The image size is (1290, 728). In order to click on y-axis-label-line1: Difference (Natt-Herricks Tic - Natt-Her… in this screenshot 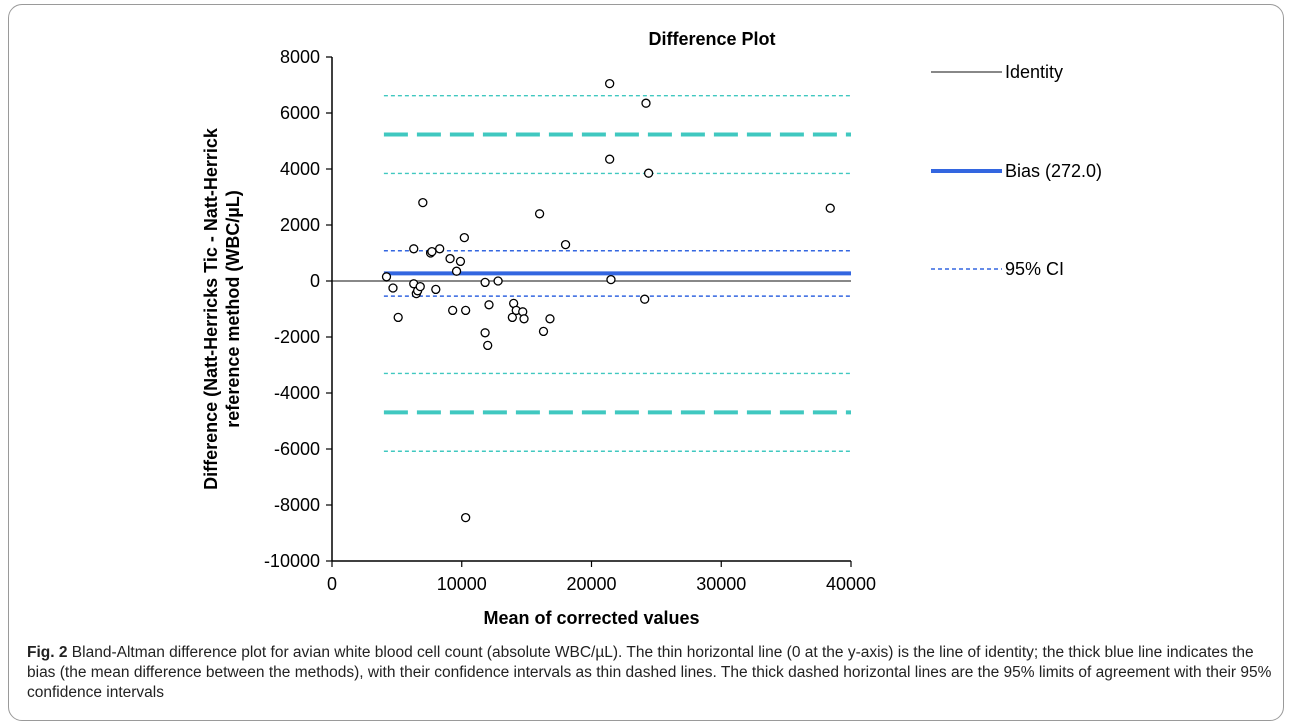, I will do `click(211, 308)`.